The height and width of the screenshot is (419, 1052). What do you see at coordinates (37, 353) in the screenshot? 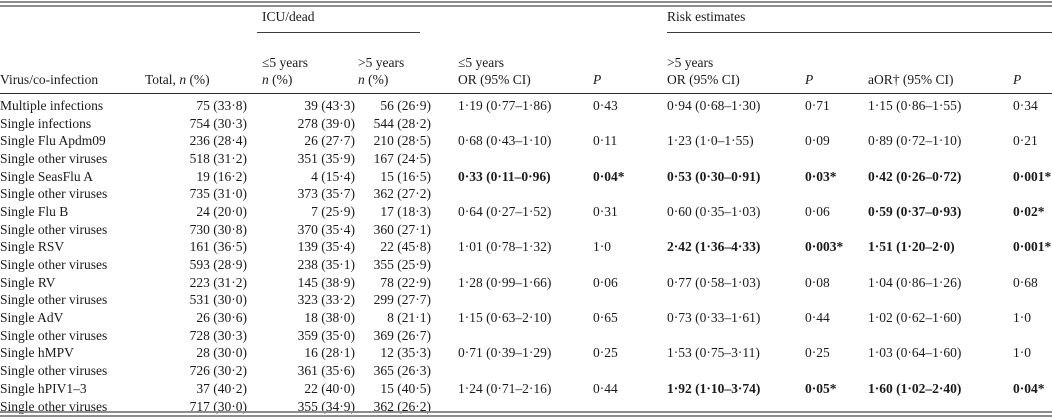
I see `cell-virus: Single hMPV` at bounding box center [37, 353].